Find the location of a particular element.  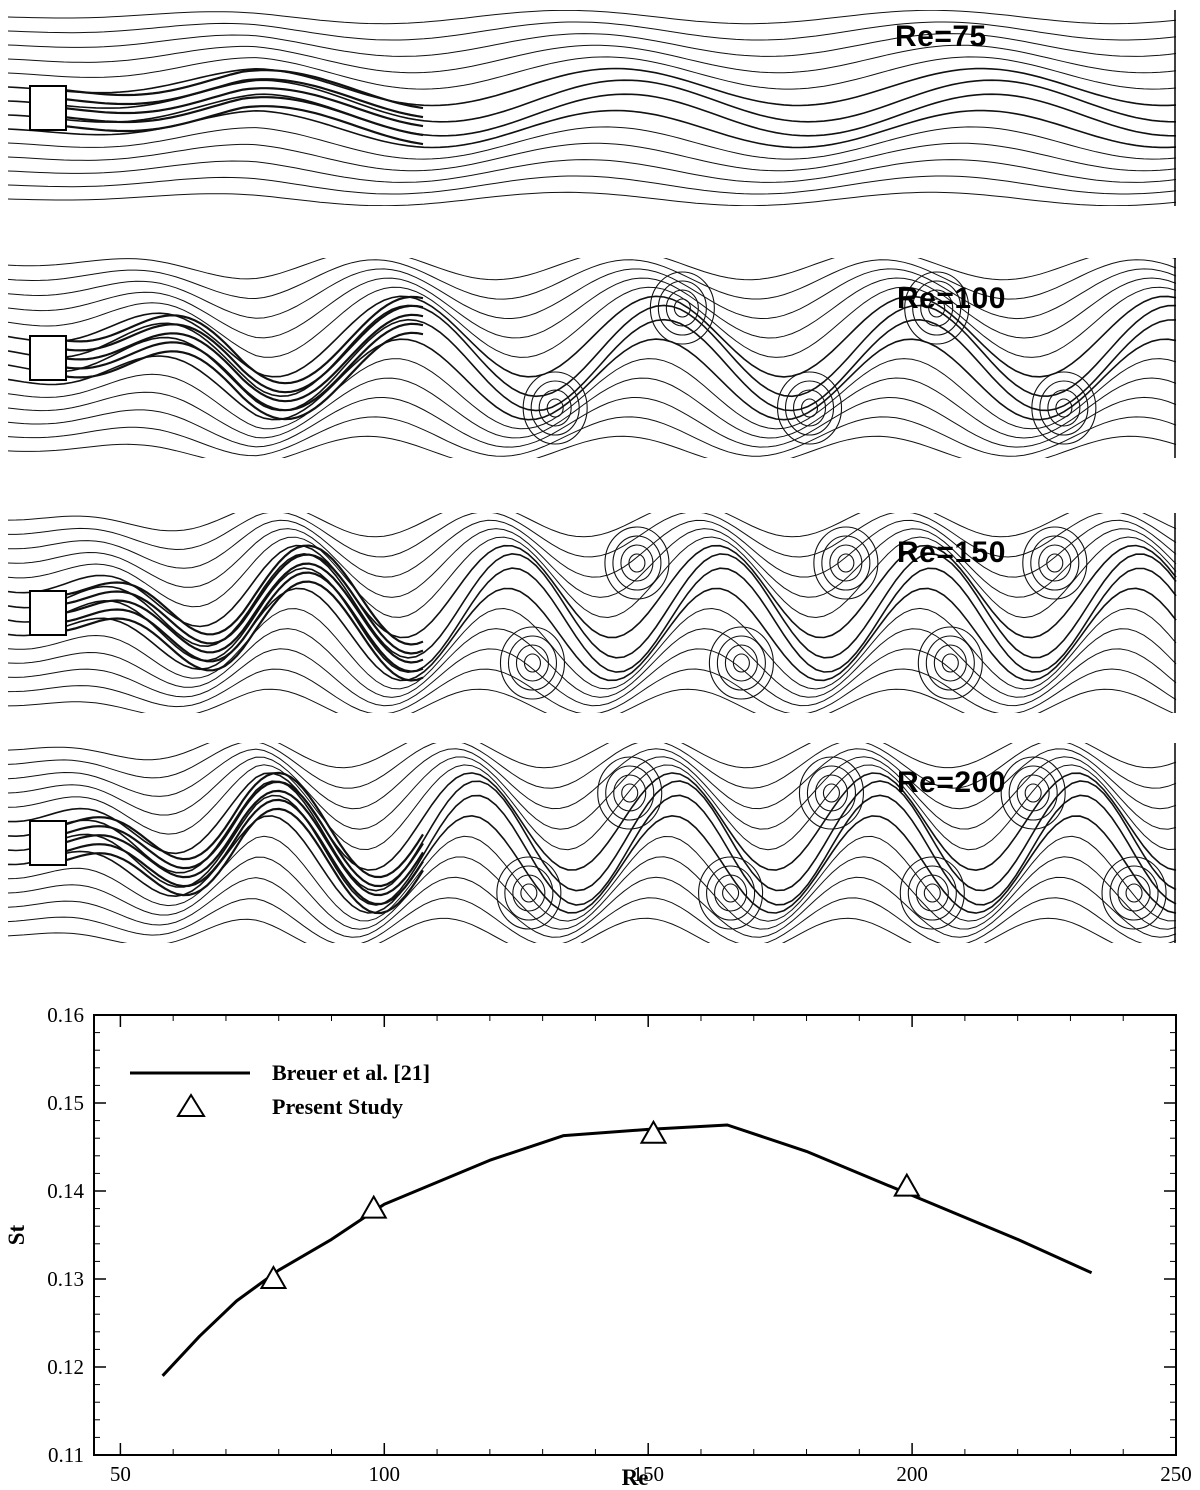

legend-triangle-swatch is located at coordinates (191, 1105).